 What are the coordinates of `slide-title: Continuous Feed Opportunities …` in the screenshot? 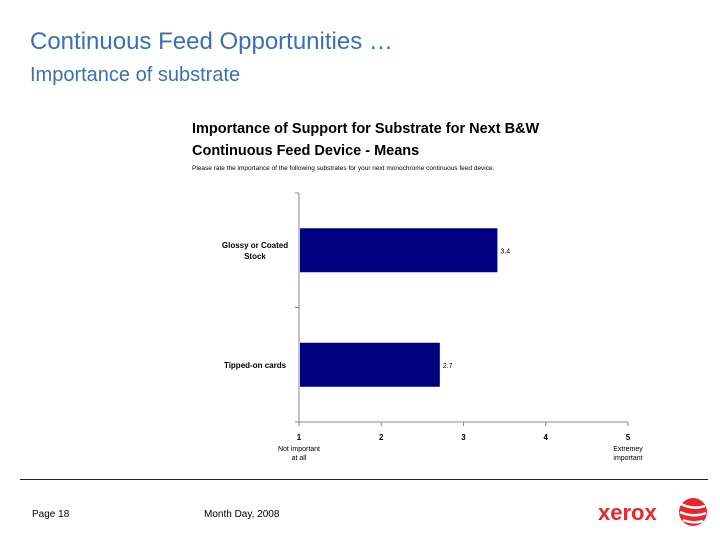 It's located at (211, 41).